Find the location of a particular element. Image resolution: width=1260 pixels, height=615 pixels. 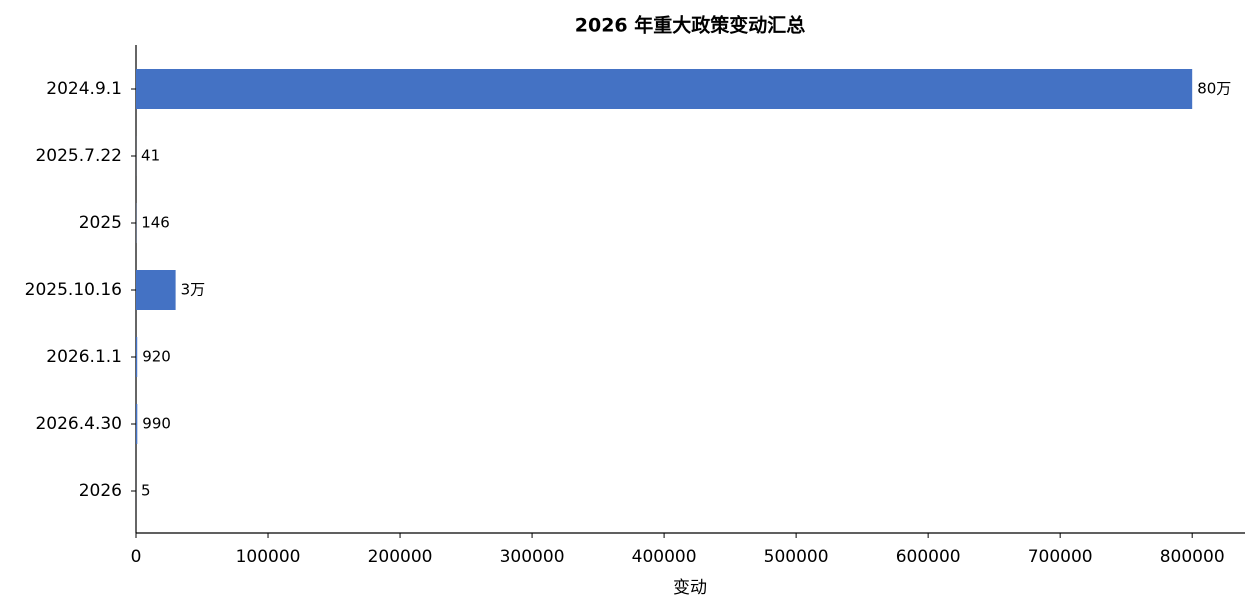

value-label: 146 is located at coordinates (155, 223).